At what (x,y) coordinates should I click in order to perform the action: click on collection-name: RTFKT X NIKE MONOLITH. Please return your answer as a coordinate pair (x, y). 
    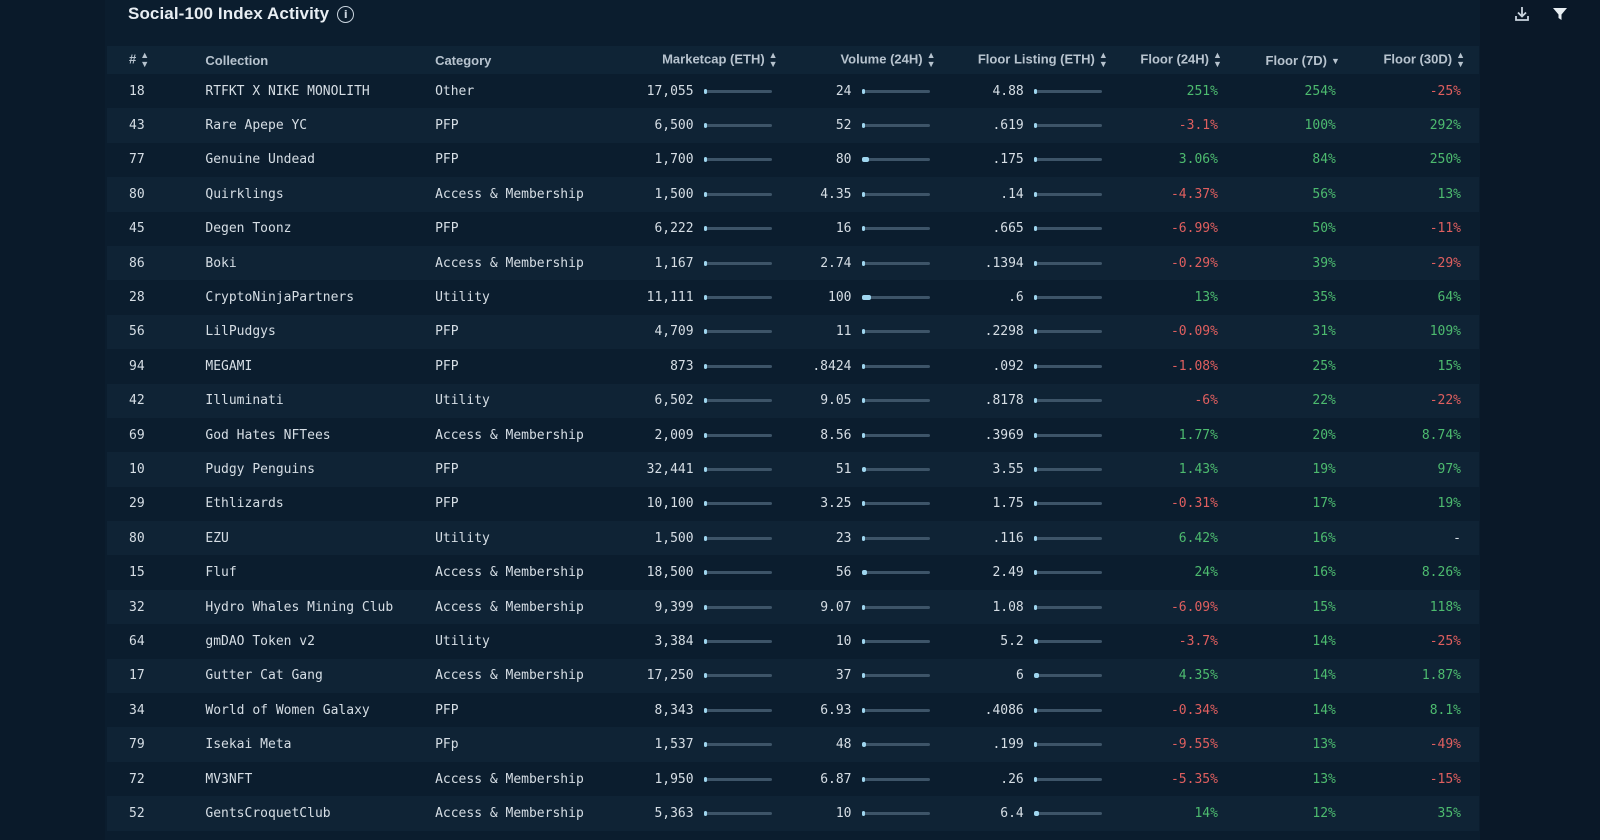
    Looking at the image, I should click on (287, 91).